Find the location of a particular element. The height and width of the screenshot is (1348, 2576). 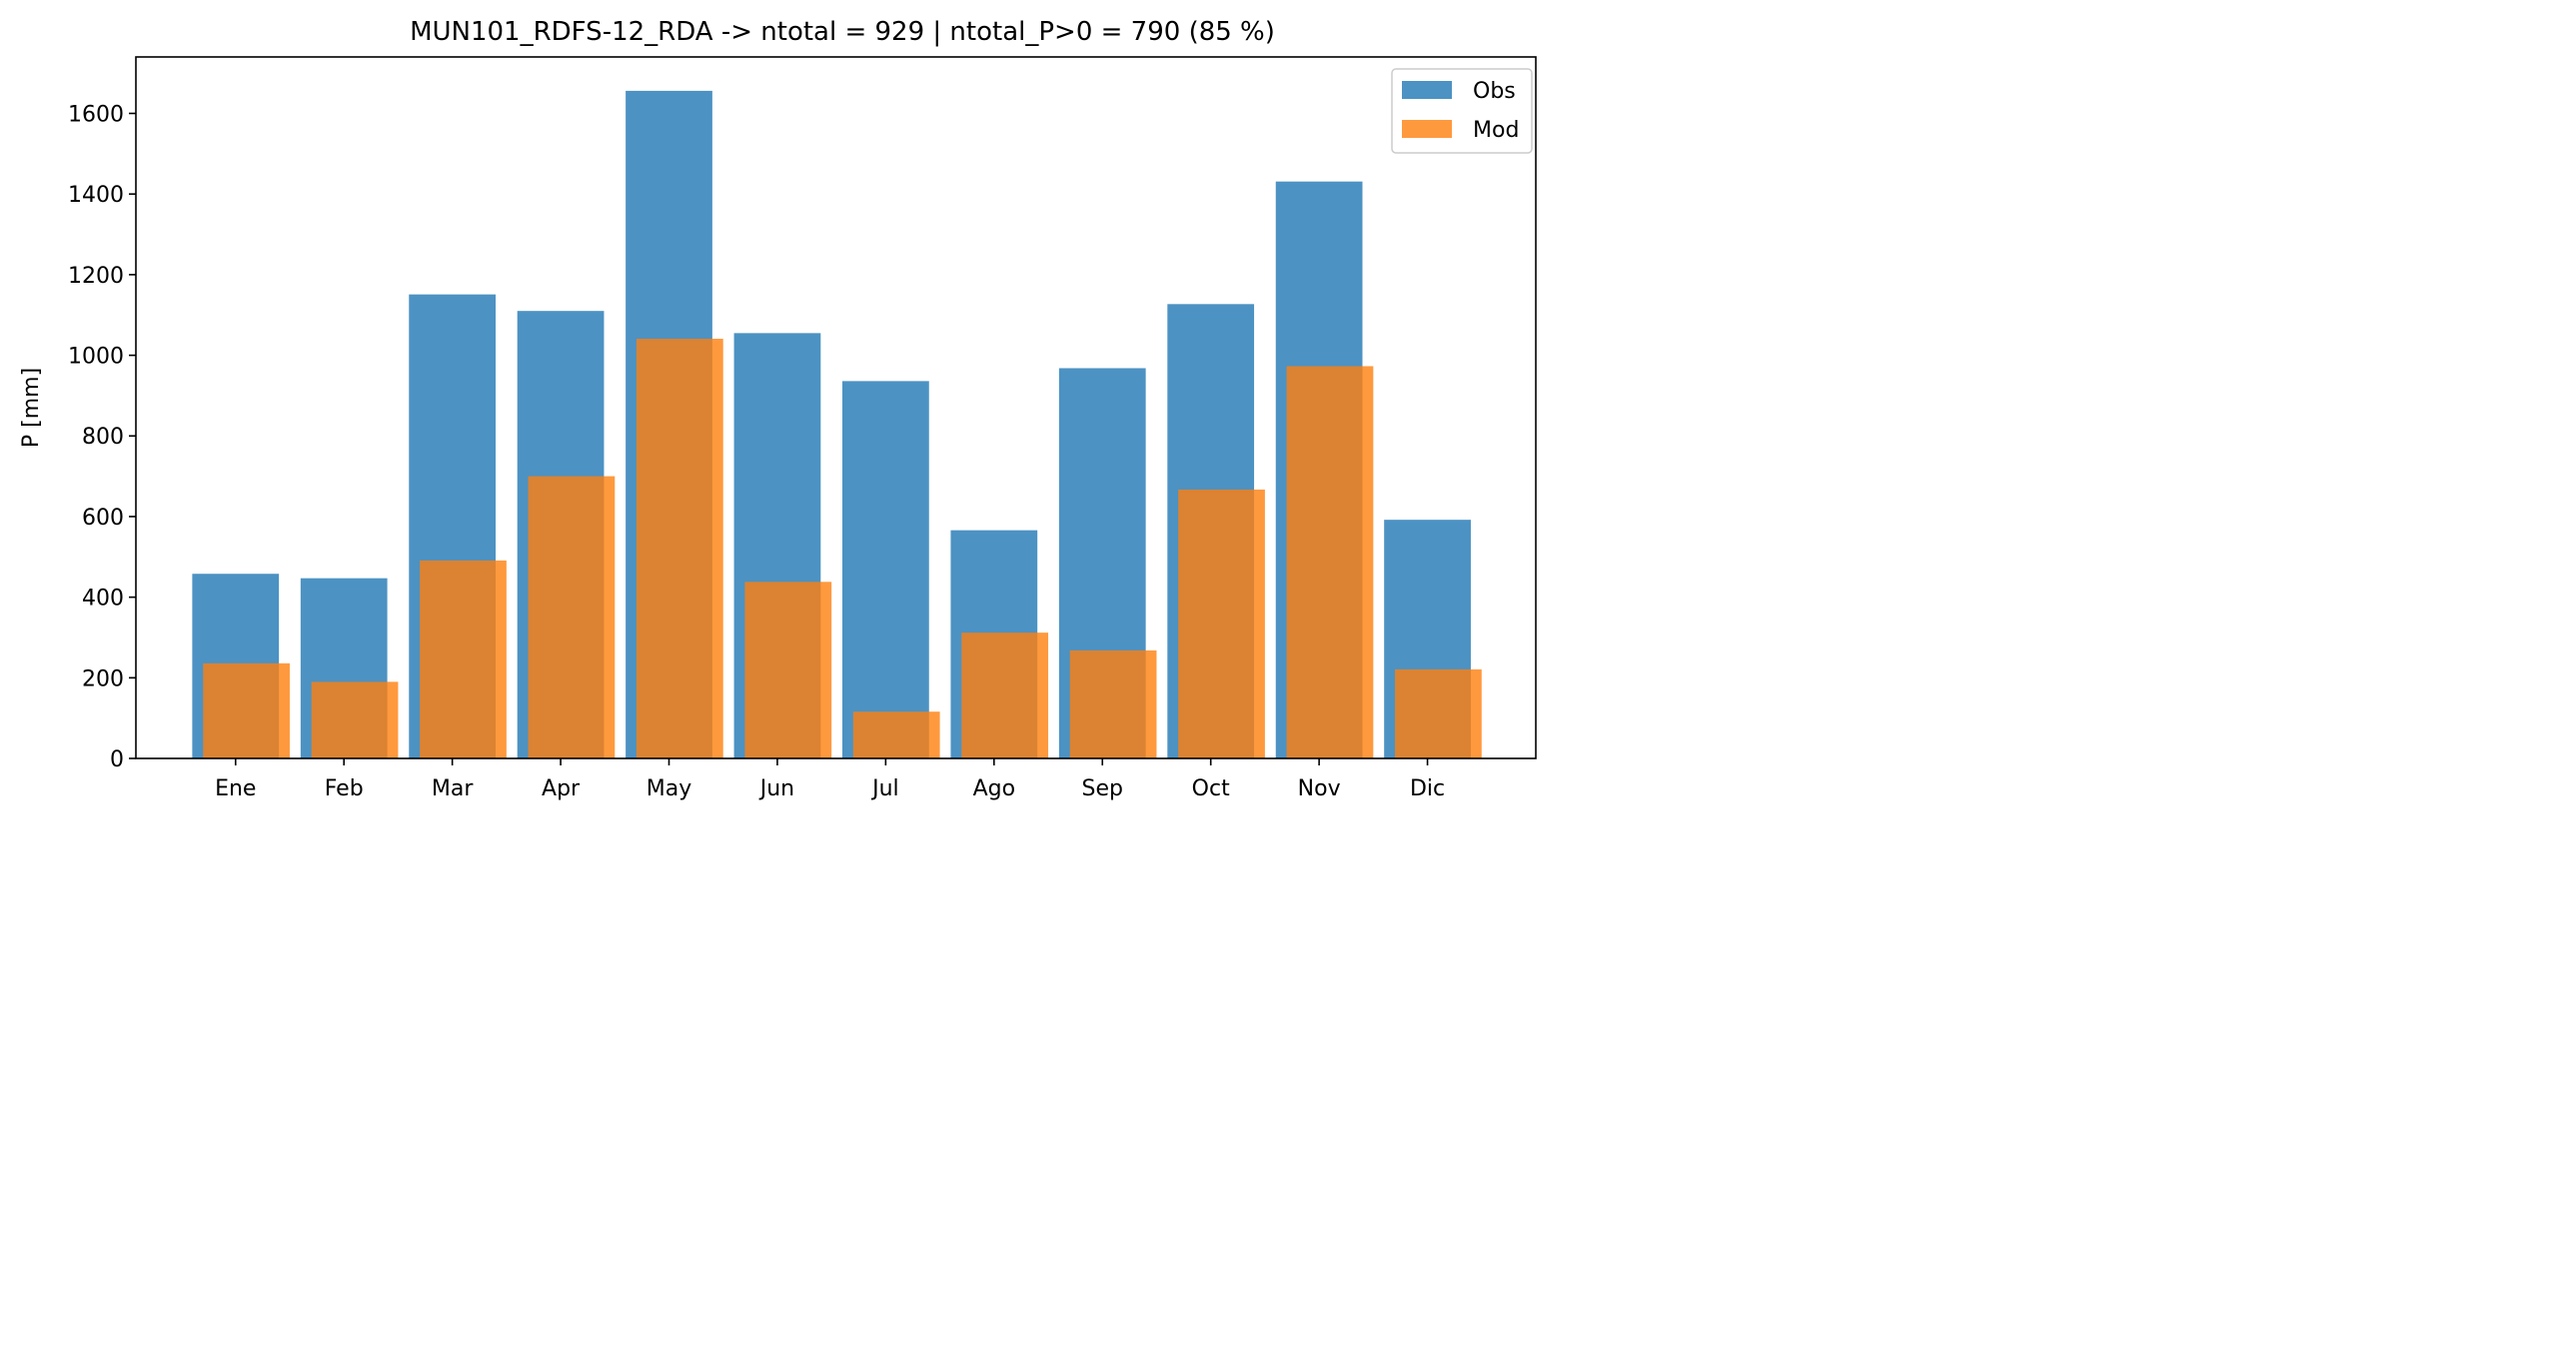

y-tick-label: 1200 is located at coordinates (96, 277).